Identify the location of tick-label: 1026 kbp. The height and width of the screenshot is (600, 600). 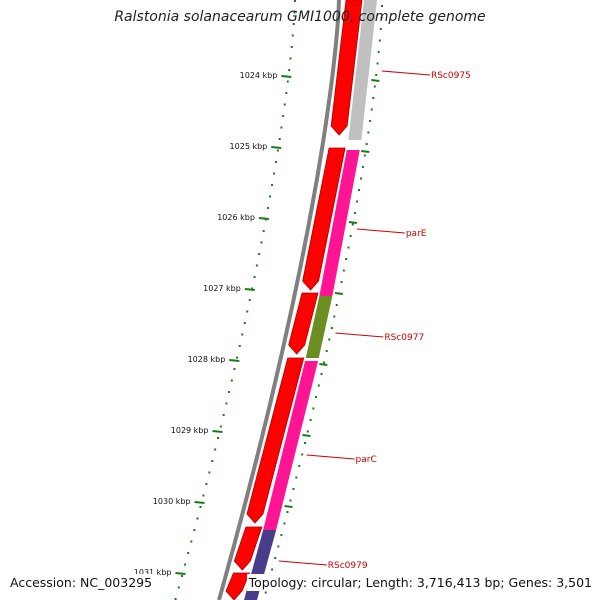
(236, 217).